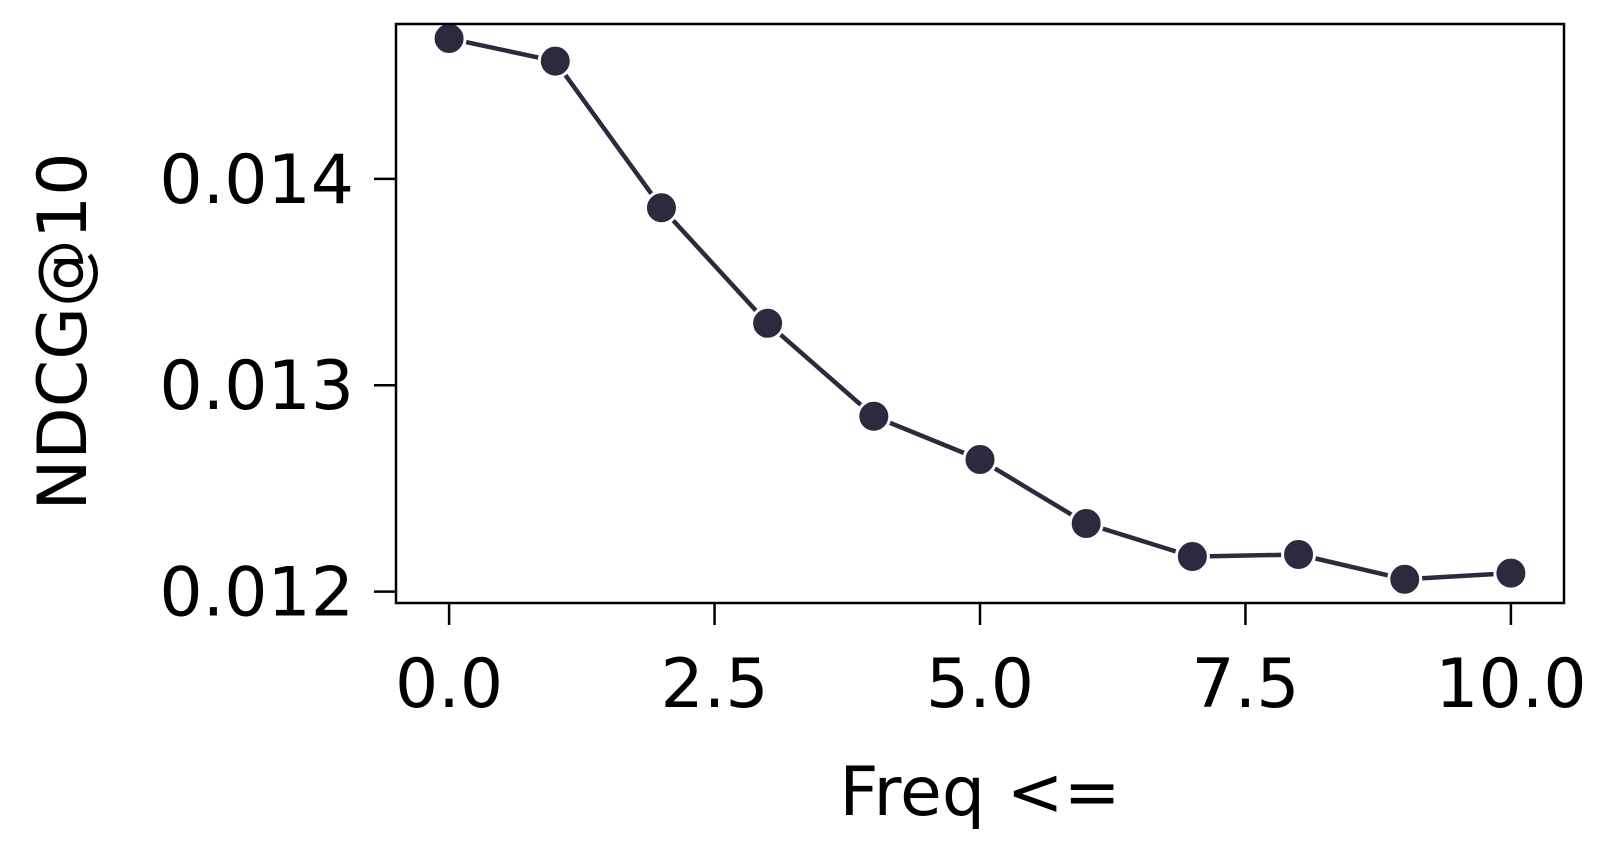 The image size is (1613, 855). I want to click on x-tick-label: 0.0, so click(449, 684).